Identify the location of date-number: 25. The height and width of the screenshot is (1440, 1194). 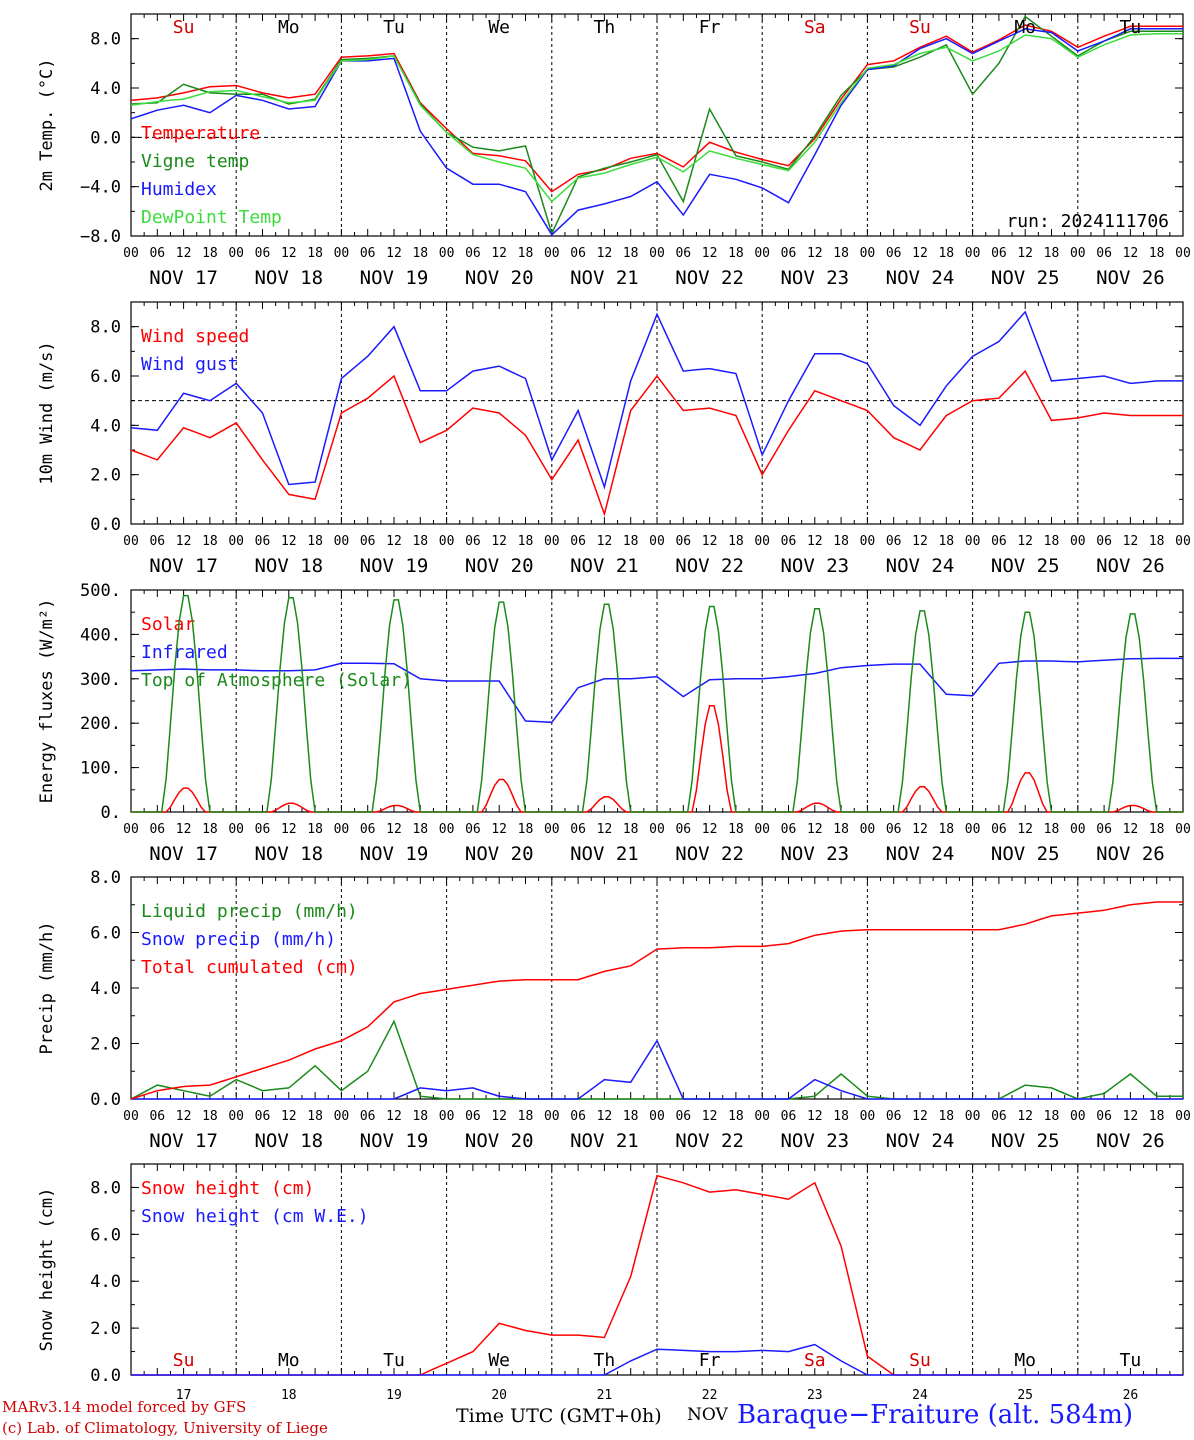
(1025, 1394).